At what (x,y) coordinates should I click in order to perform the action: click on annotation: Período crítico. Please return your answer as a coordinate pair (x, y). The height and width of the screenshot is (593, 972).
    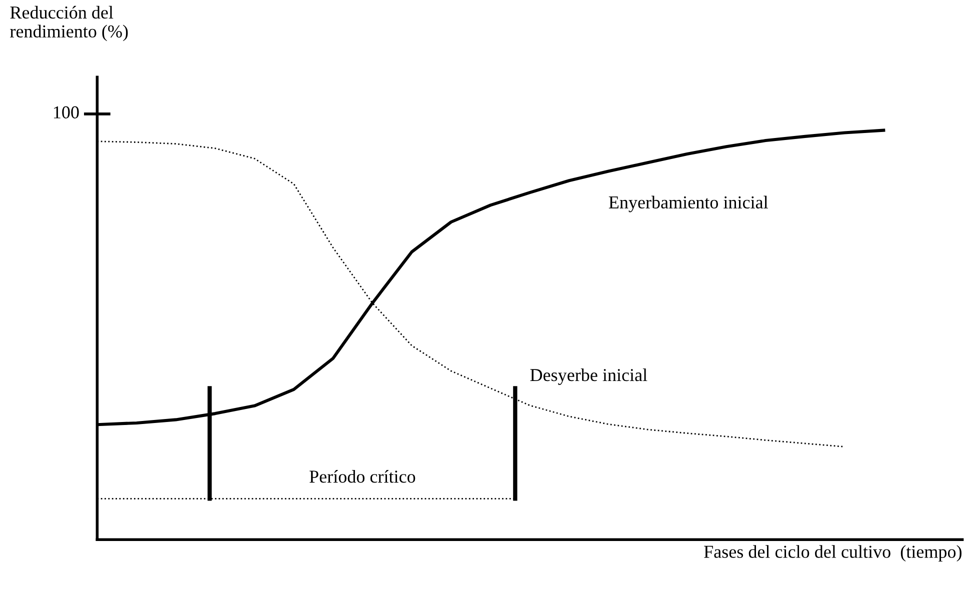
    Looking at the image, I should click on (363, 476).